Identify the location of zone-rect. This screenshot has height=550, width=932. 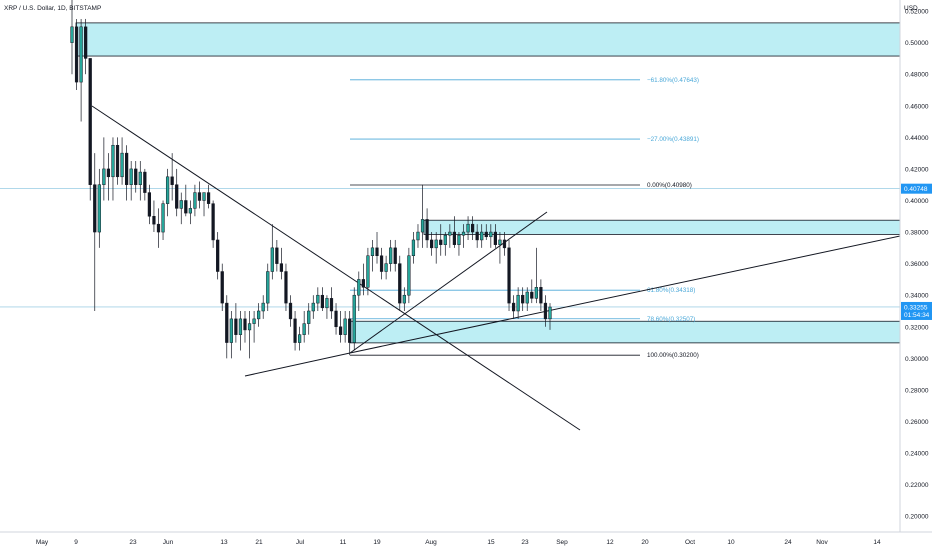
(488, 39).